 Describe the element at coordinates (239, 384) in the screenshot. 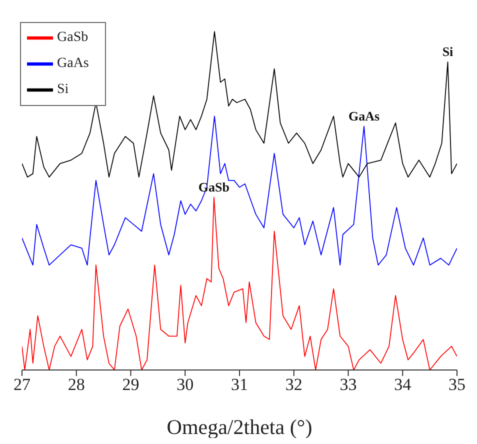

I see `x-tick-label: 31` at that location.